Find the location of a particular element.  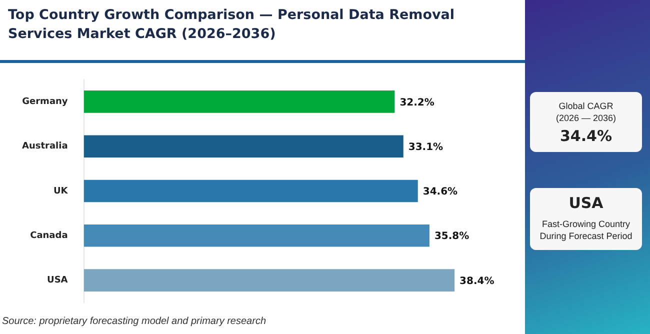

y-tick-label: Germany is located at coordinates (45, 102).